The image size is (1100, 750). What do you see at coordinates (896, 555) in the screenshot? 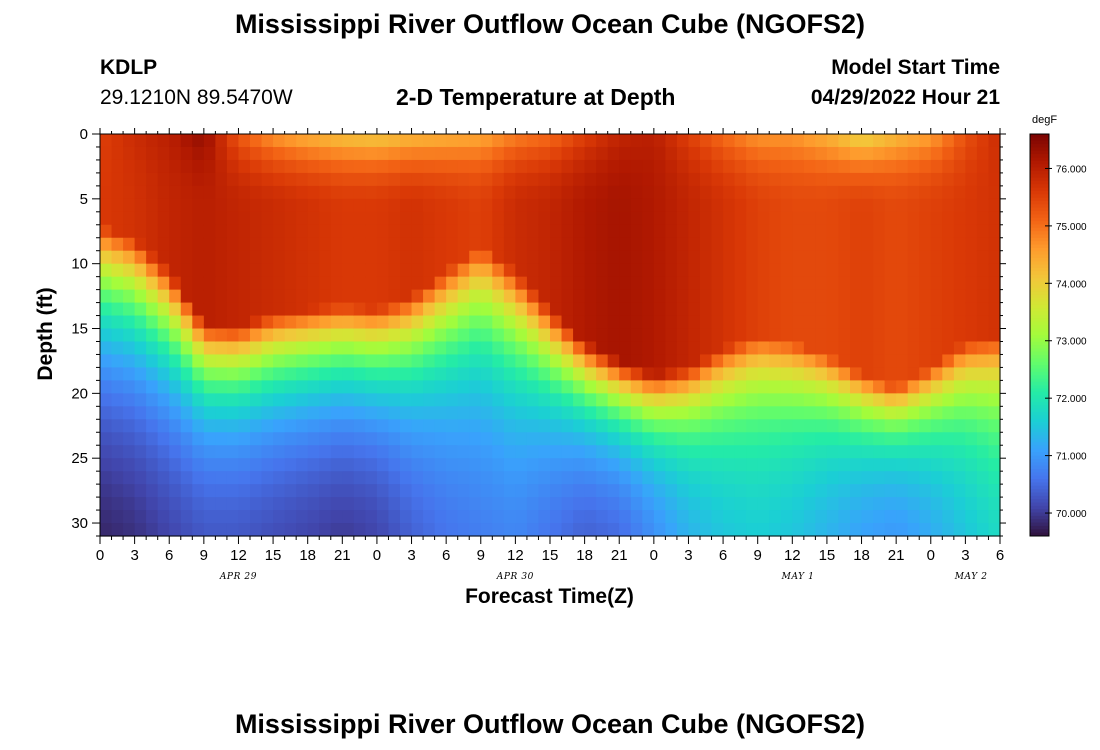
I see `x-tick-label: 21` at bounding box center [896, 555].